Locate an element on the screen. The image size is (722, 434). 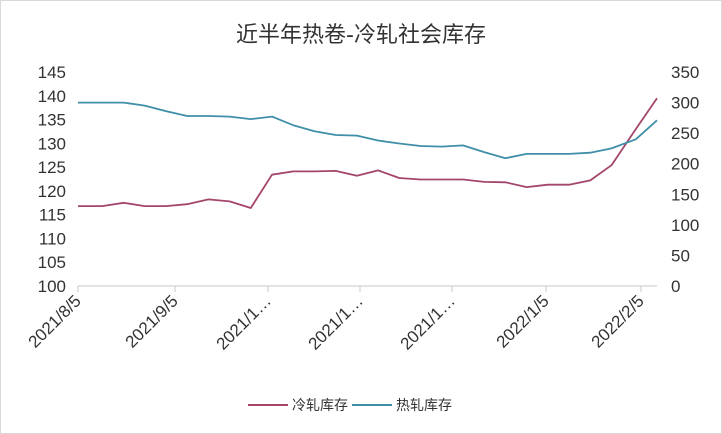
y-left-tick-label: 130 is located at coordinates (52, 143).